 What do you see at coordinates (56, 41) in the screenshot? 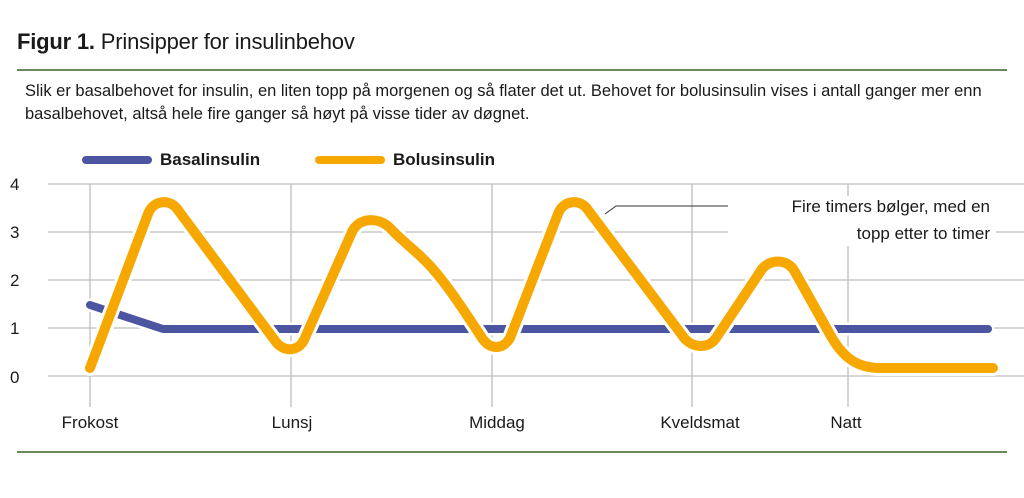
I see `figure-label: Figur 1.` at bounding box center [56, 41].